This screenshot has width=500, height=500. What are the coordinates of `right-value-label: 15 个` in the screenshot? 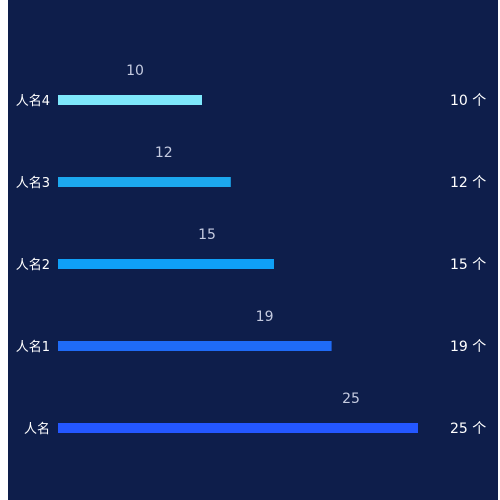 It's located at (468, 265).